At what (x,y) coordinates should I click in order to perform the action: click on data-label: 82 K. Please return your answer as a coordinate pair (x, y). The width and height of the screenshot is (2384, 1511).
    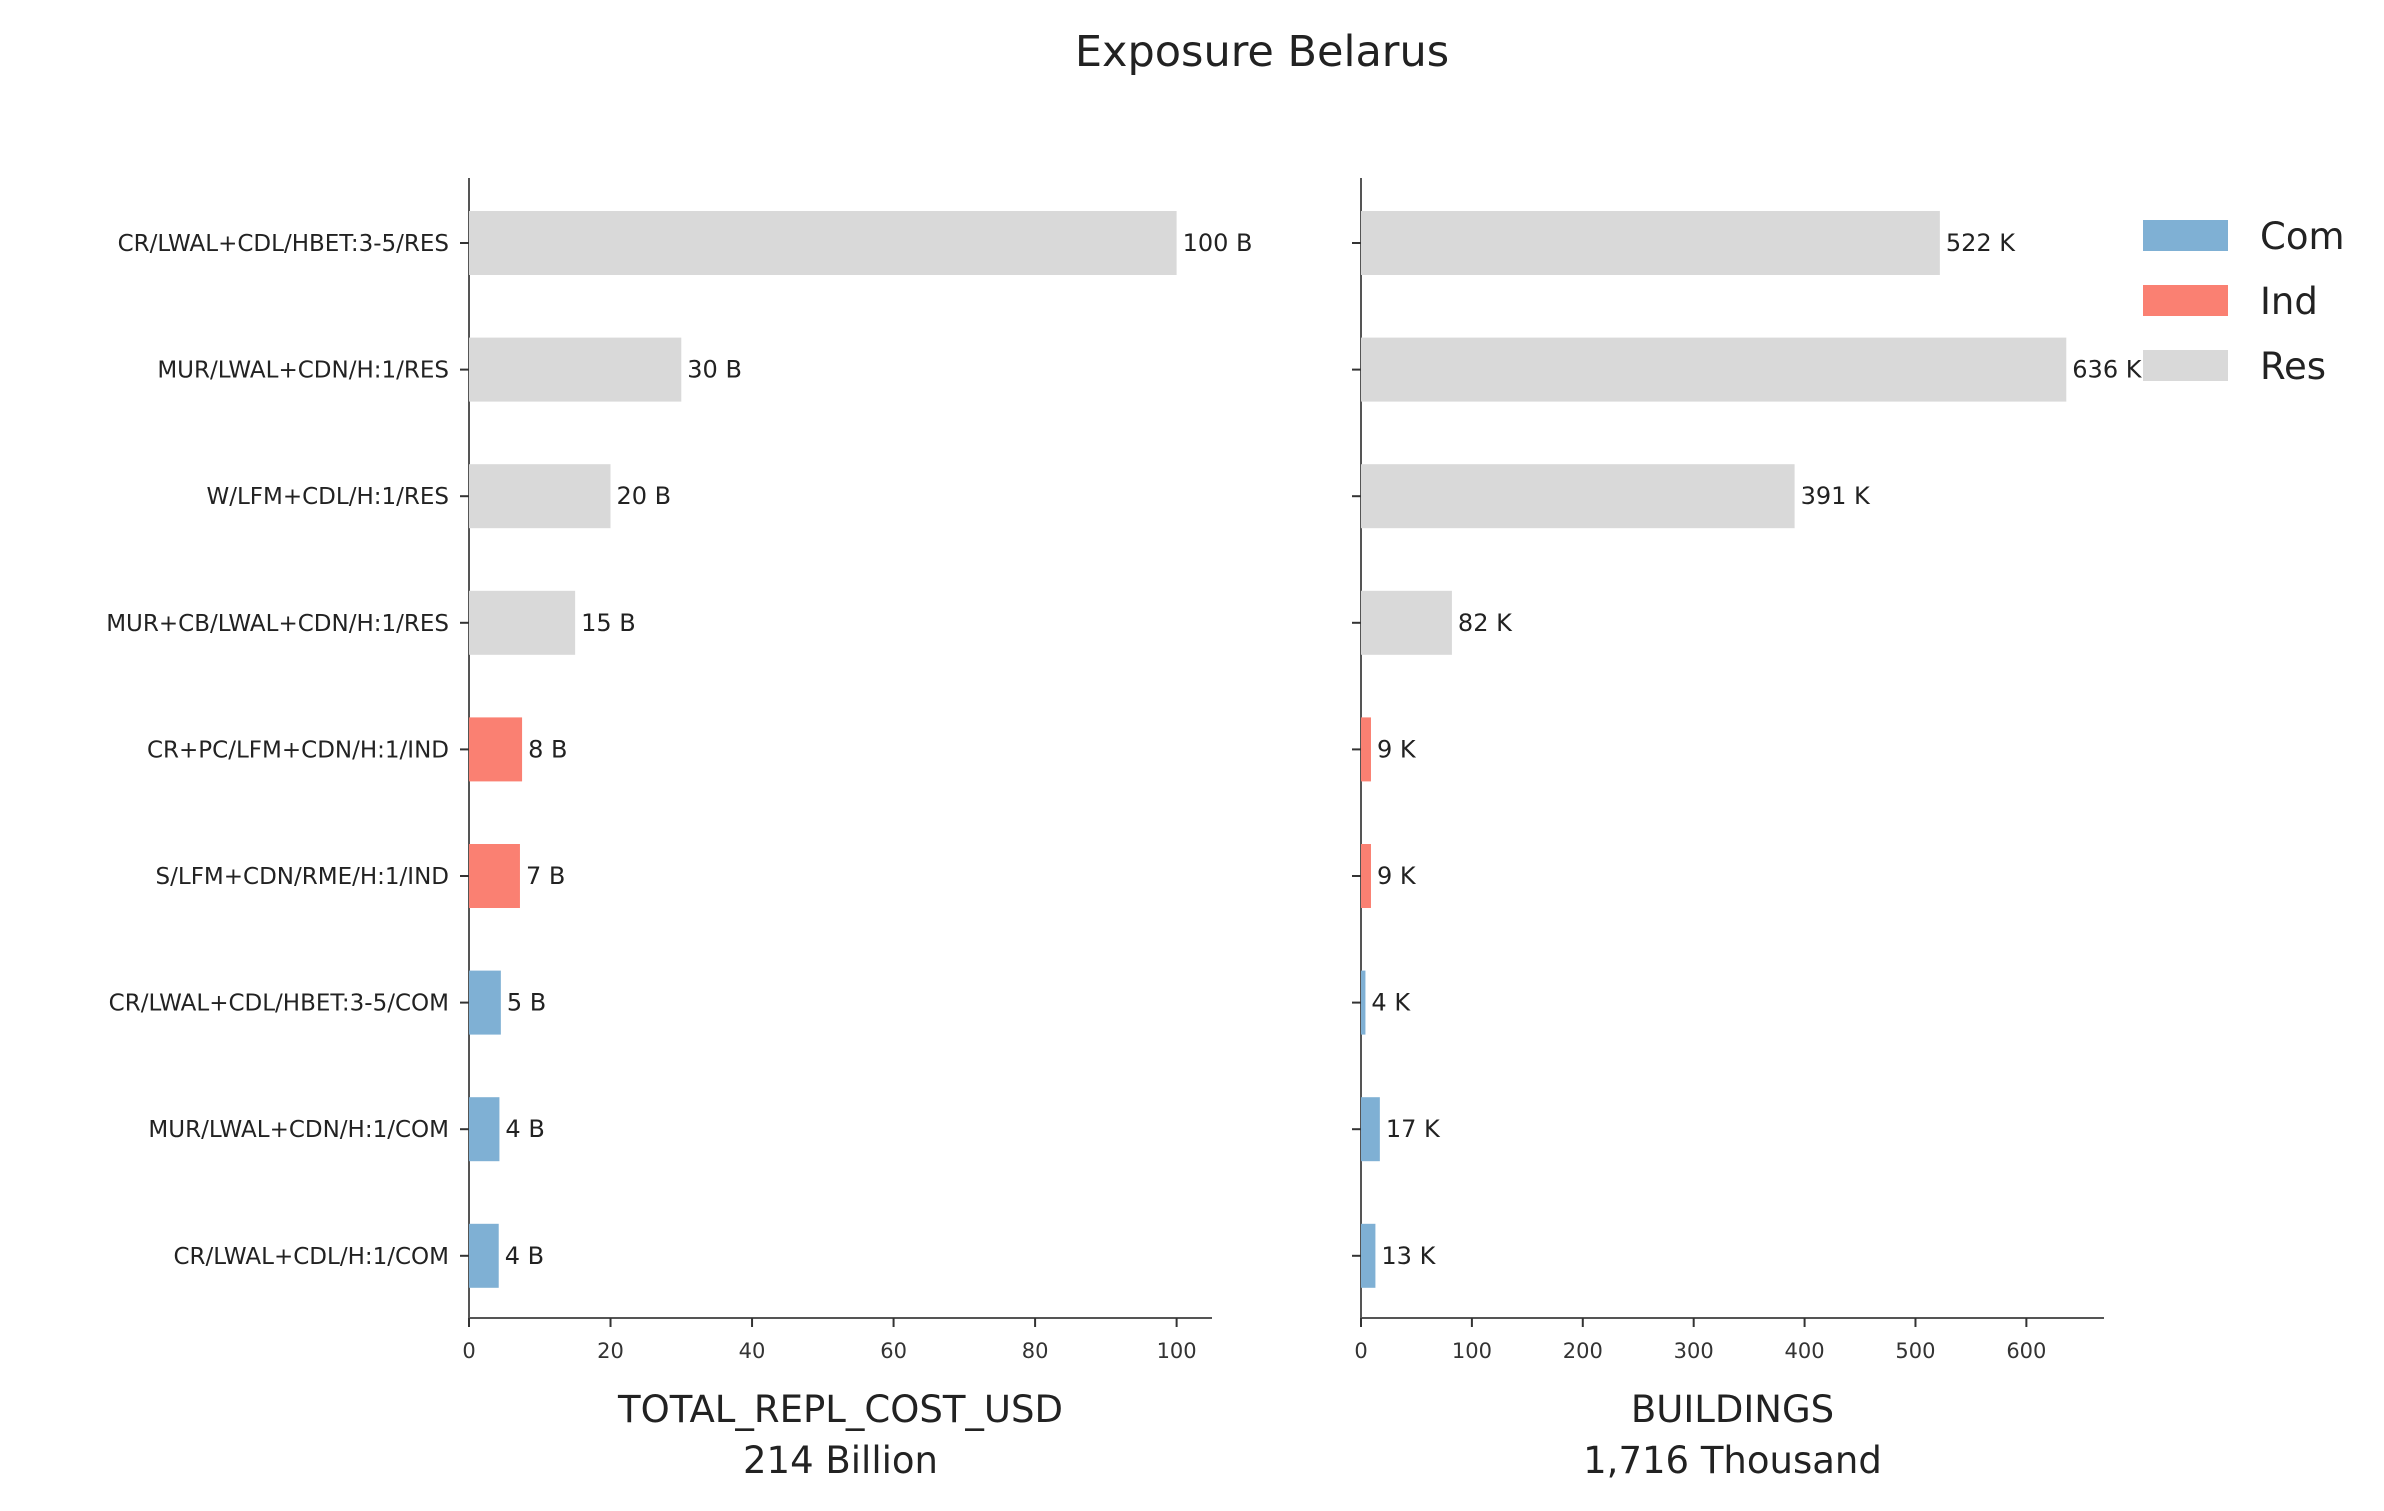
    Looking at the image, I should click on (1485, 623).